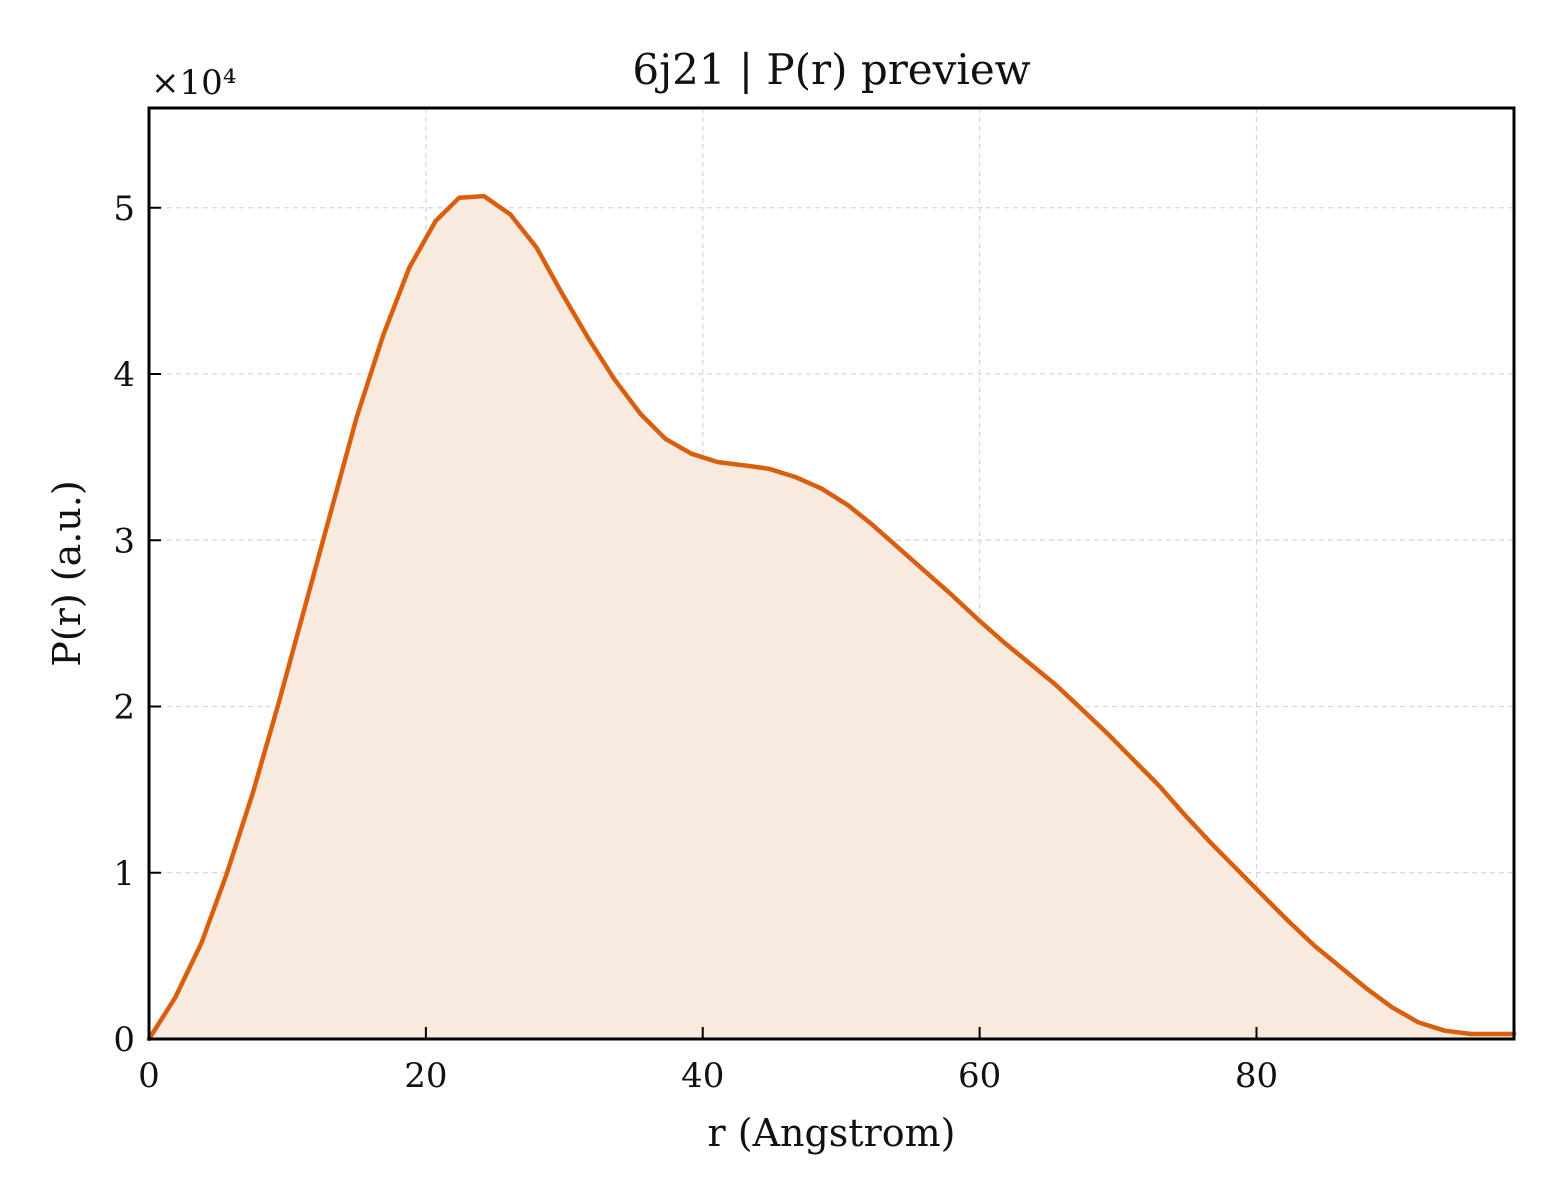 The height and width of the screenshot is (1200, 1560). Describe the element at coordinates (149, 1076) in the screenshot. I see `x-tick-label: 0` at that location.